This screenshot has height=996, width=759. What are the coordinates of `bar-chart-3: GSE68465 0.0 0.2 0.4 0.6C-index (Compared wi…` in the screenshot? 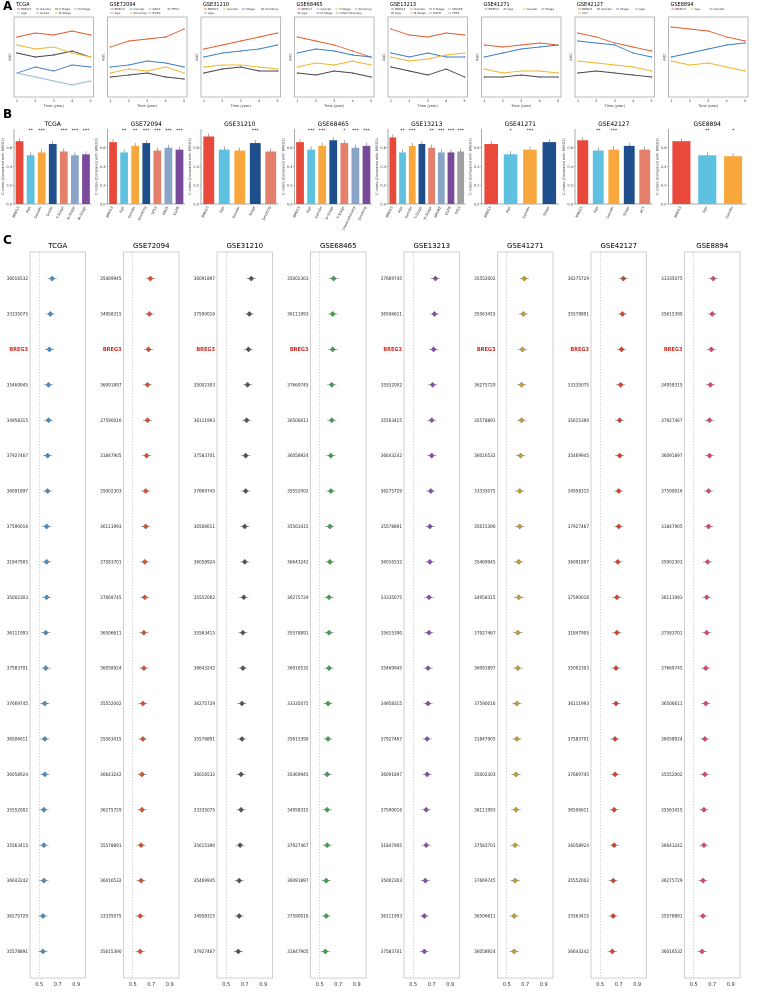 It's located at (327, 176).